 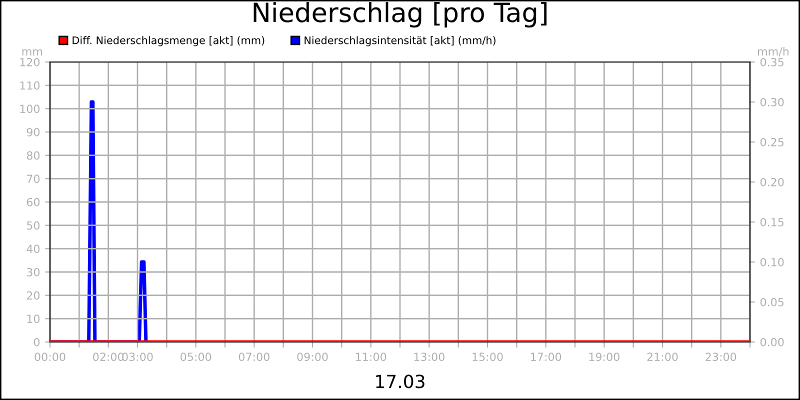 I want to click on x-tick-label: 21:00, so click(x=662, y=357).